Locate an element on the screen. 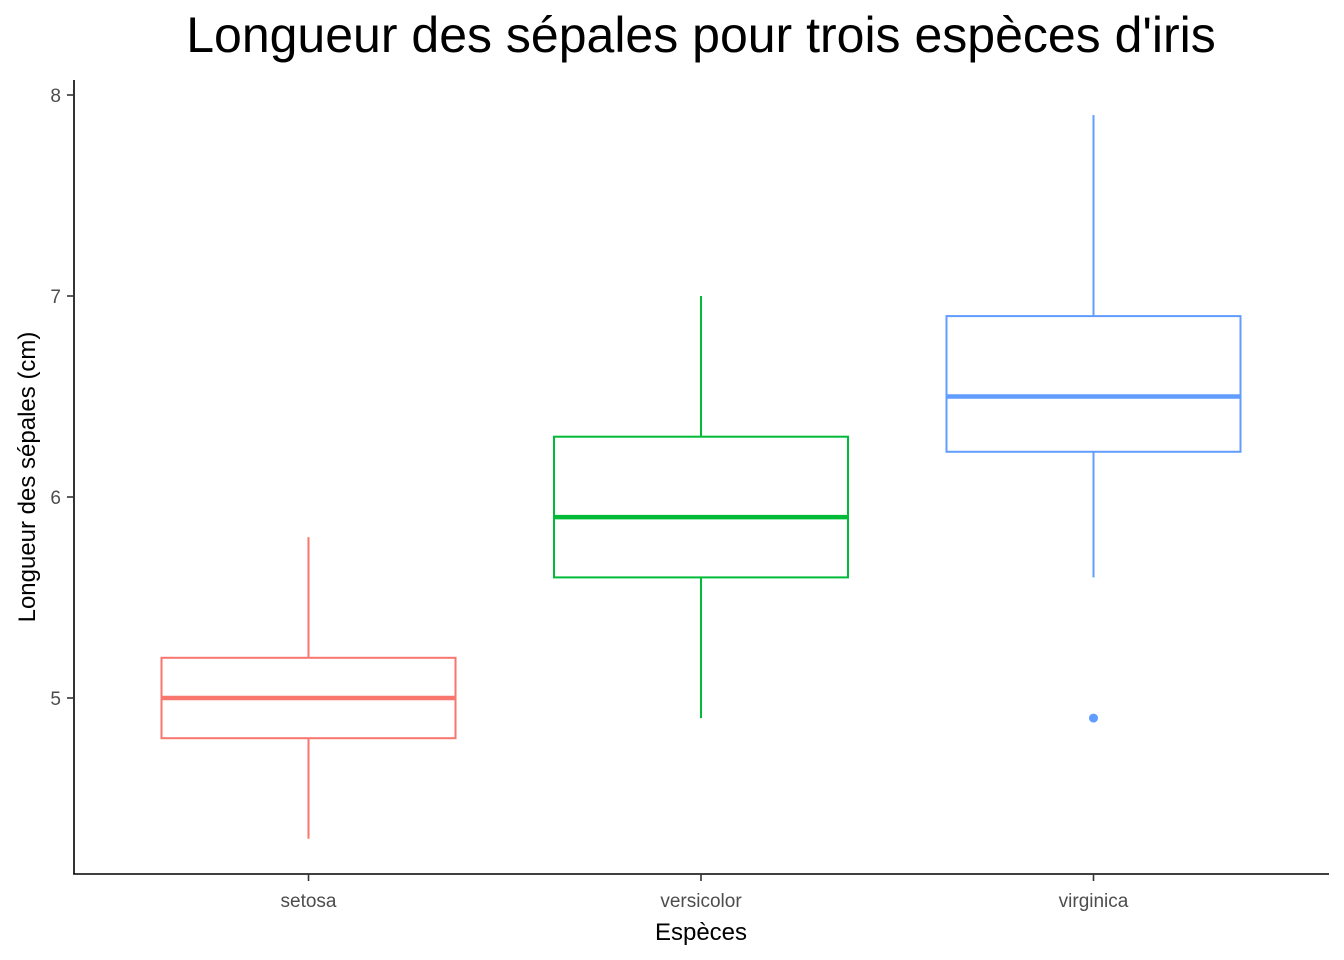  x-tick-label-versicolor: versicolor is located at coordinates (701, 901).